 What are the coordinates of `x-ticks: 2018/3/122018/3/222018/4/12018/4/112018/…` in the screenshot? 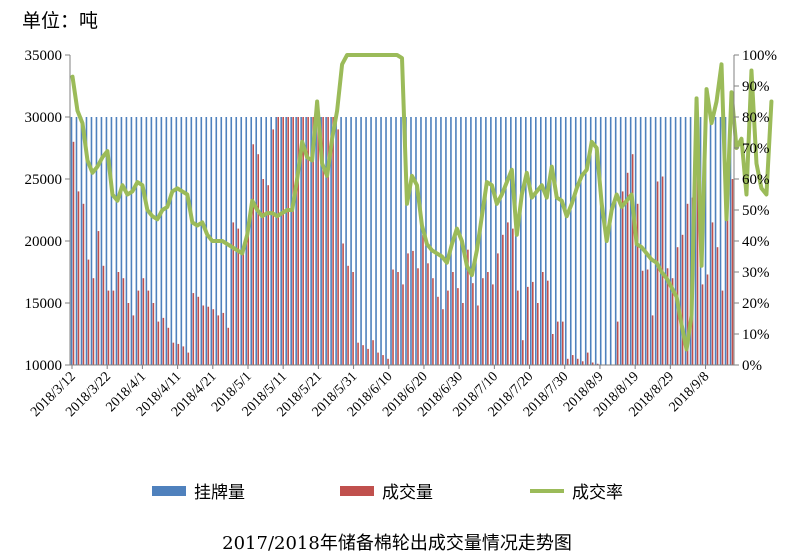 It's located at (370, 392).